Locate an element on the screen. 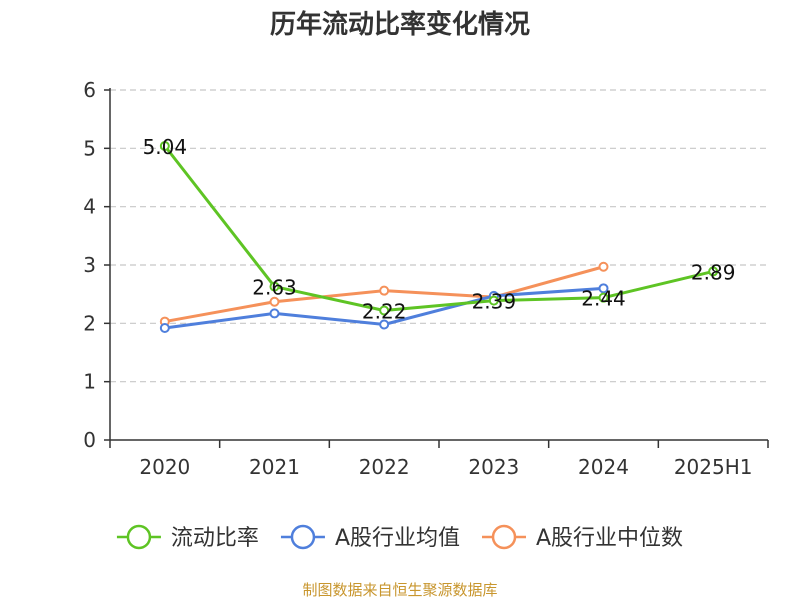 Image resolution: width=800 pixels, height=600 pixels. legend-item: A股行业均值 is located at coordinates (370, 537).